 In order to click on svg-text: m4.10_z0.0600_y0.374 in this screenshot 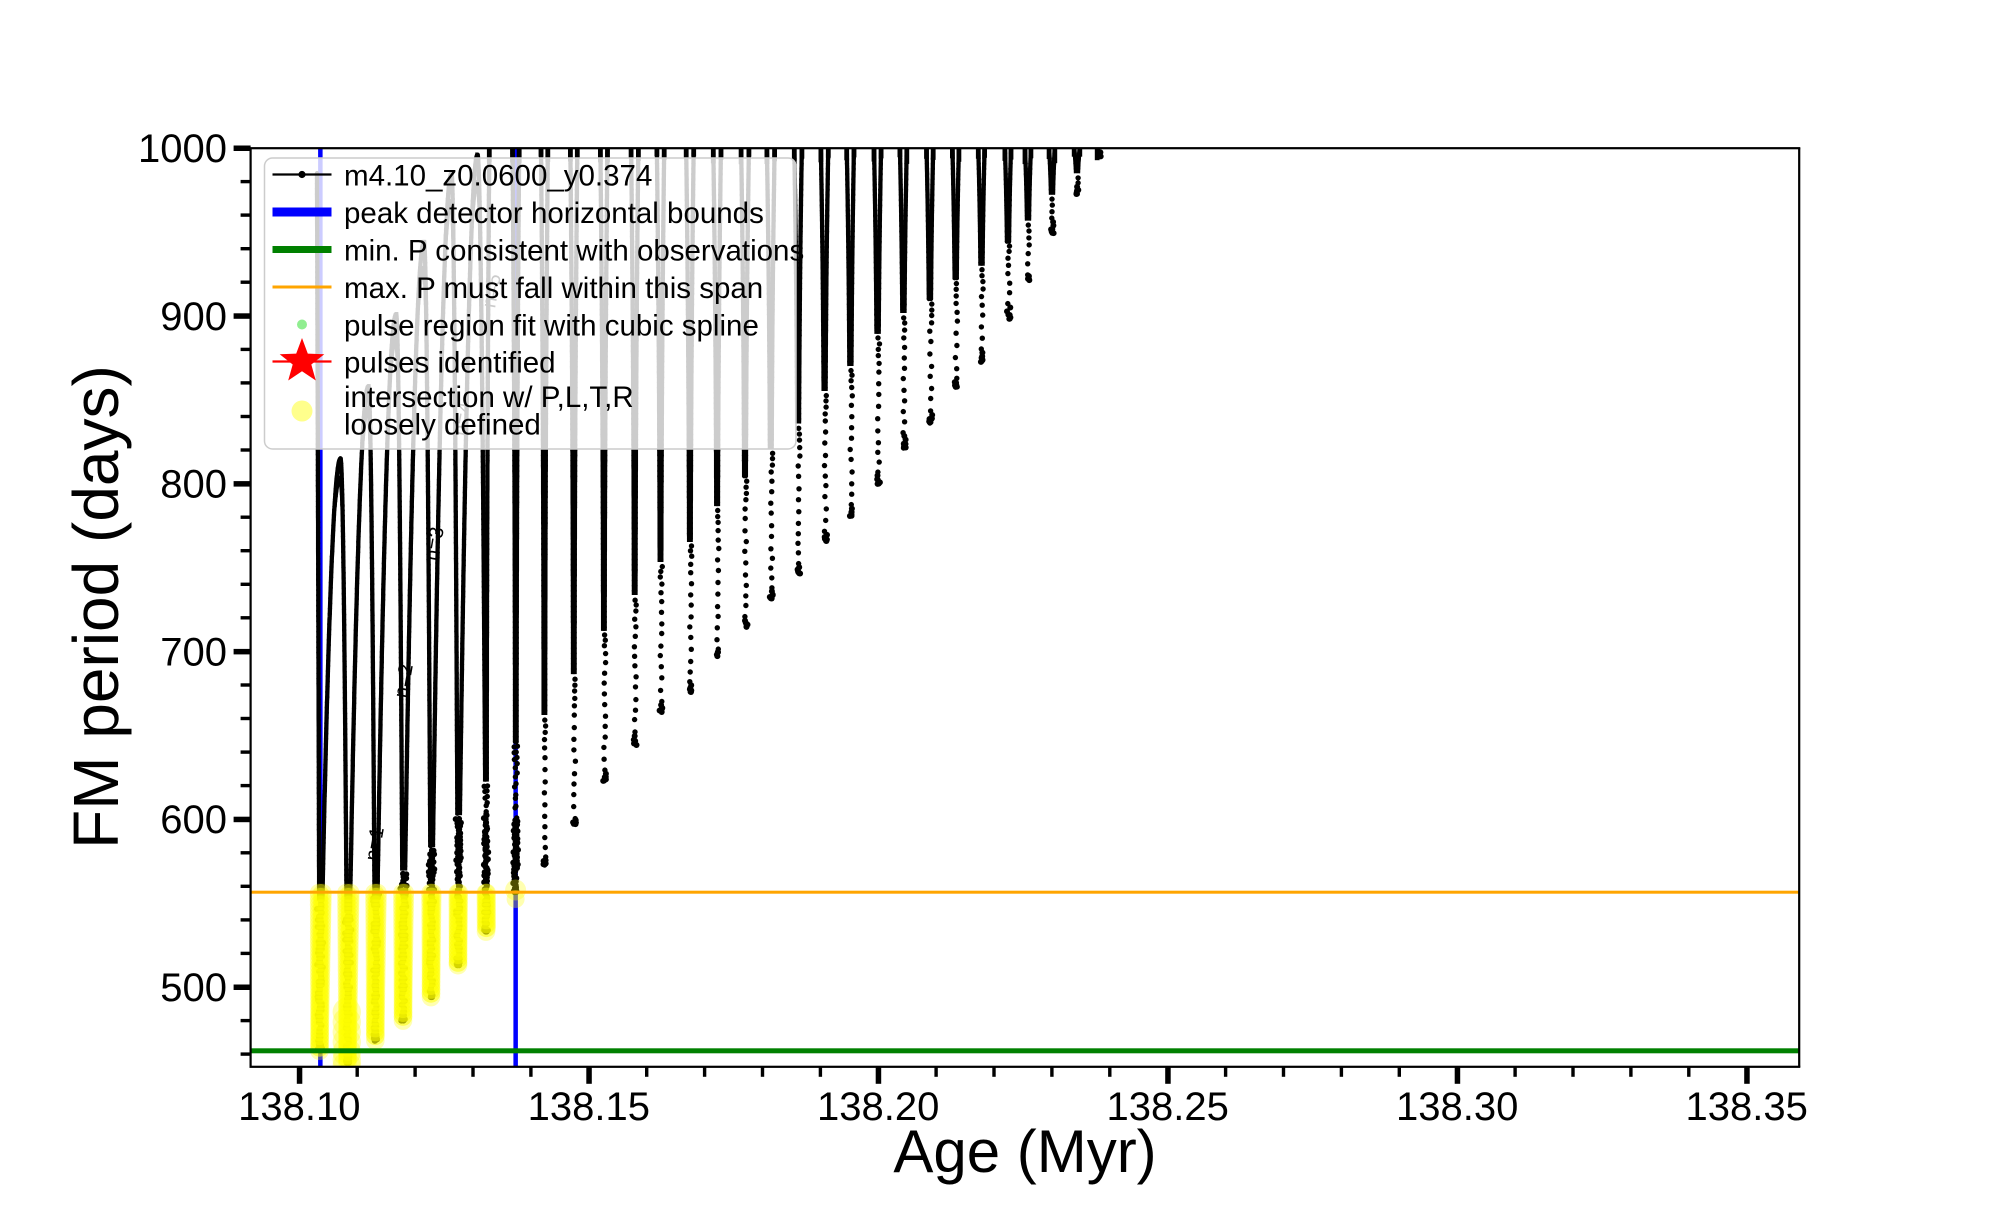, I will do `click(498, 176)`.